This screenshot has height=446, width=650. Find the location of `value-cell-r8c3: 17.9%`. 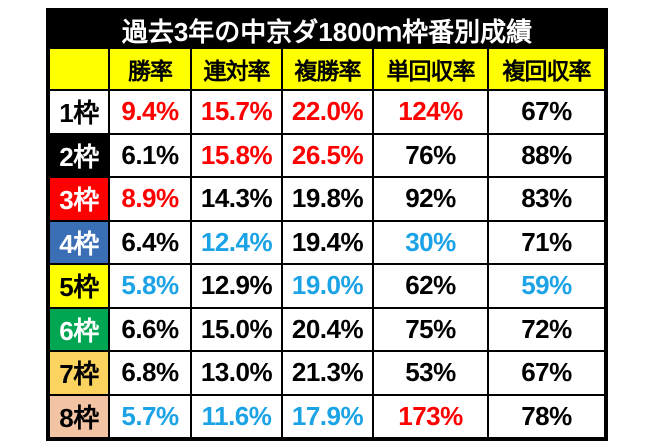

value-cell-r8c3: 17.9% is located at coordinates (327, 416).